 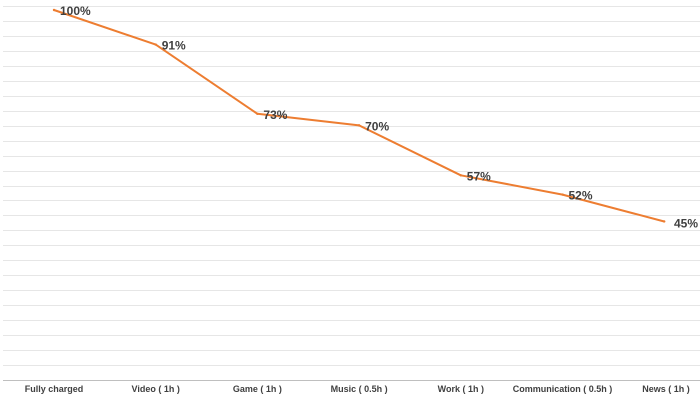 What do you see at coordinates (461, 389) in the screenshot?
I see `x-tick-label: Work ( 1h )` at bounding box center [461, 389].